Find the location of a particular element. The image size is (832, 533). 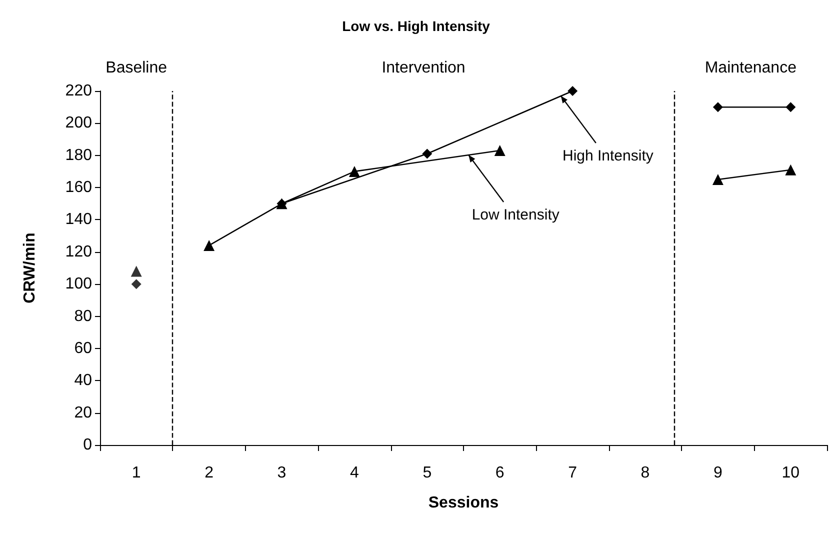

x-axis-title: Sessions is located at coordinates (463, 503).